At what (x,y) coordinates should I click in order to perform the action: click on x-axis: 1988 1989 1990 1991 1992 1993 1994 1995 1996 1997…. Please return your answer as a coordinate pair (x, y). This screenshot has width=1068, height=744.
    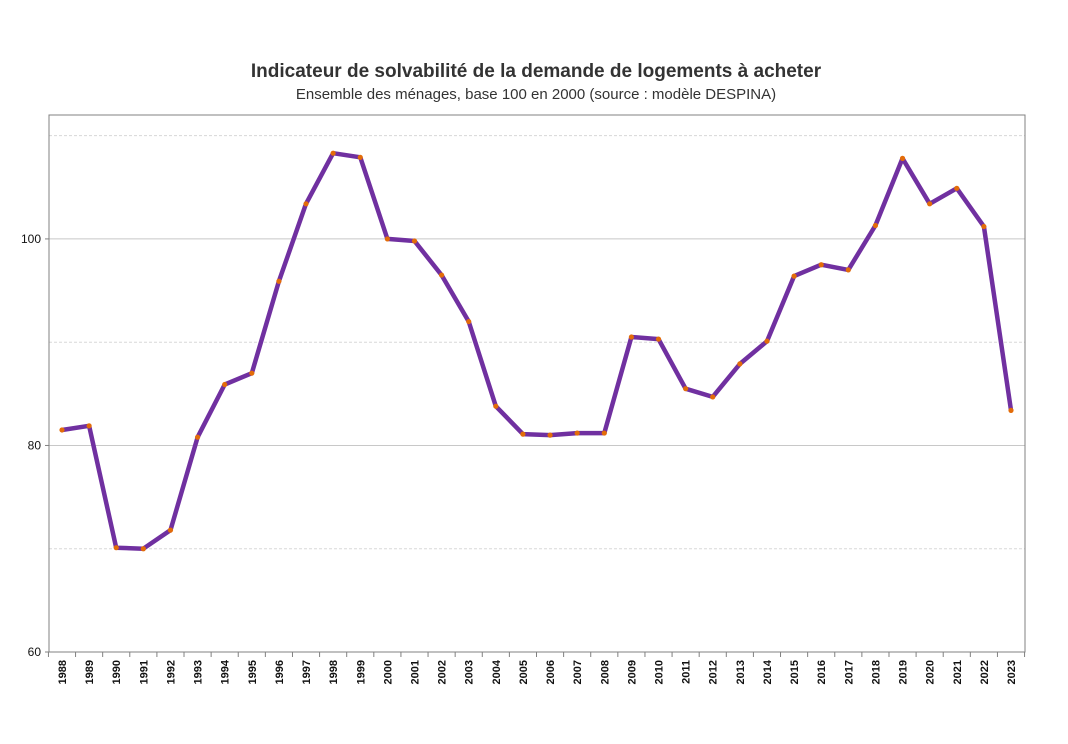
    Looking at the image, I should click on (536, 668).